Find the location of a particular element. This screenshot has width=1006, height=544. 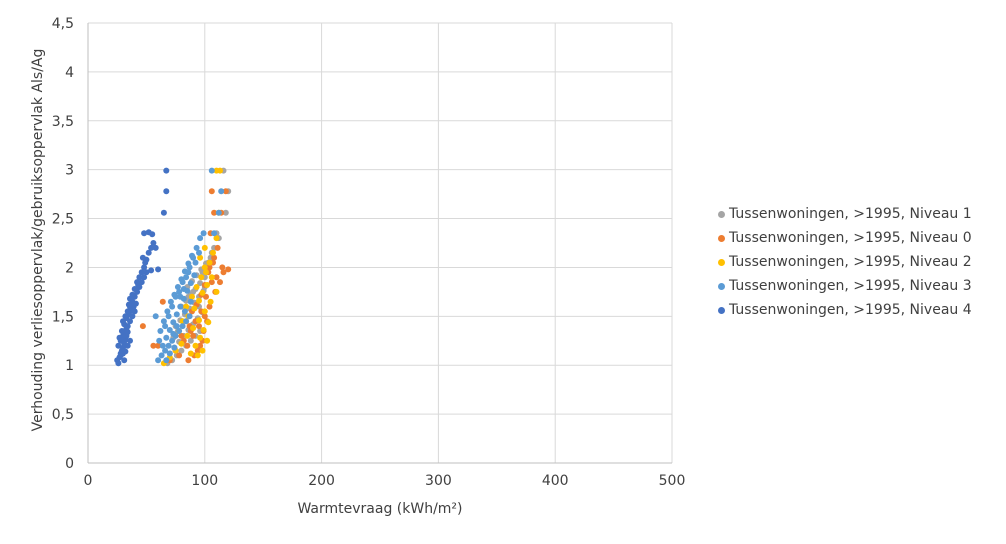

x-tick-label: 100 is located at coordinates (204, 481).